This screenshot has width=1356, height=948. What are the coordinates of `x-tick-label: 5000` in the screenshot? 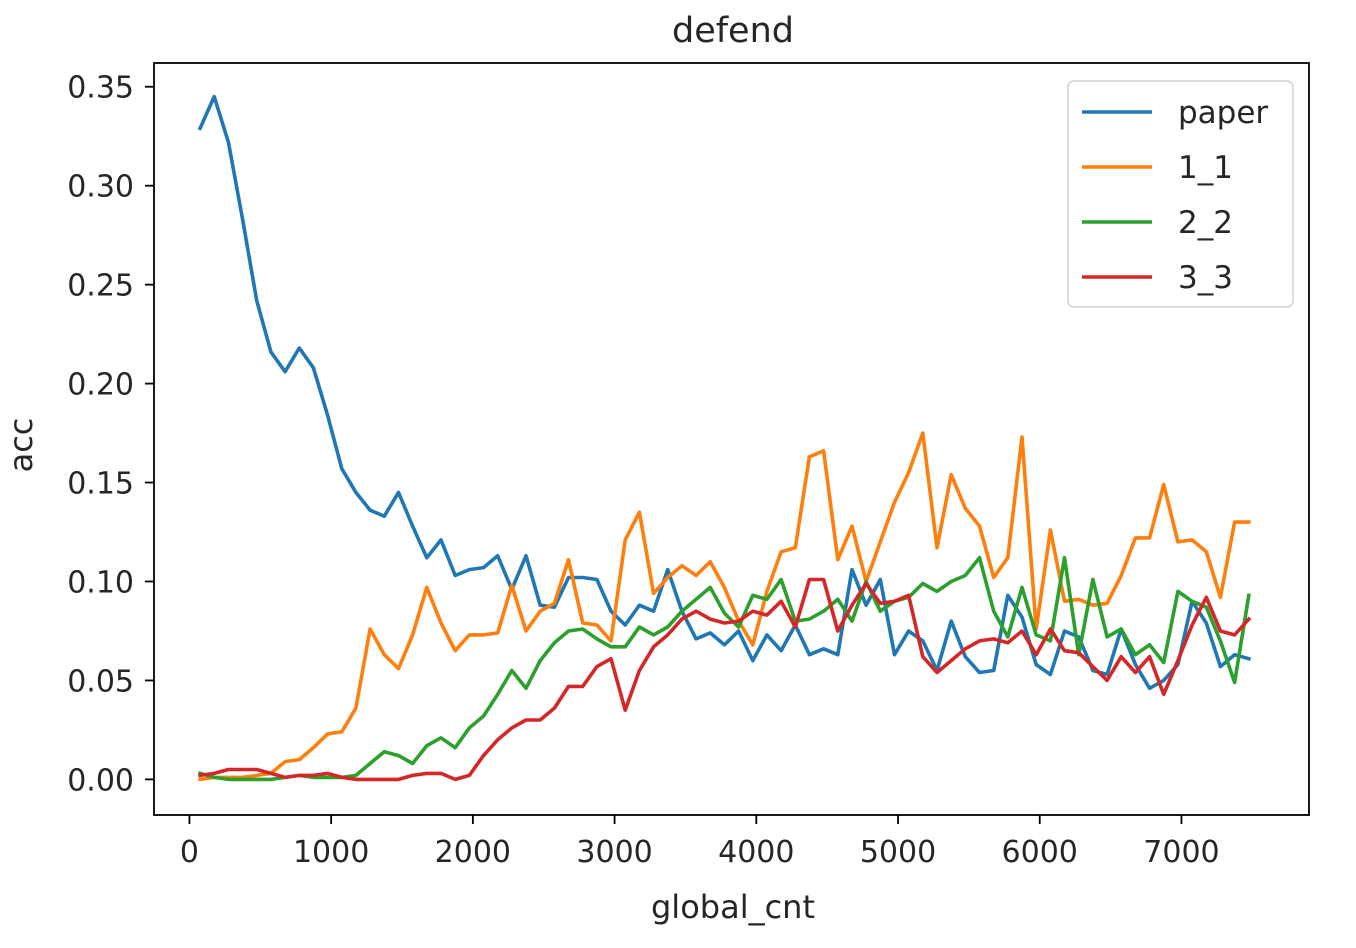 It's located at (898, 852).